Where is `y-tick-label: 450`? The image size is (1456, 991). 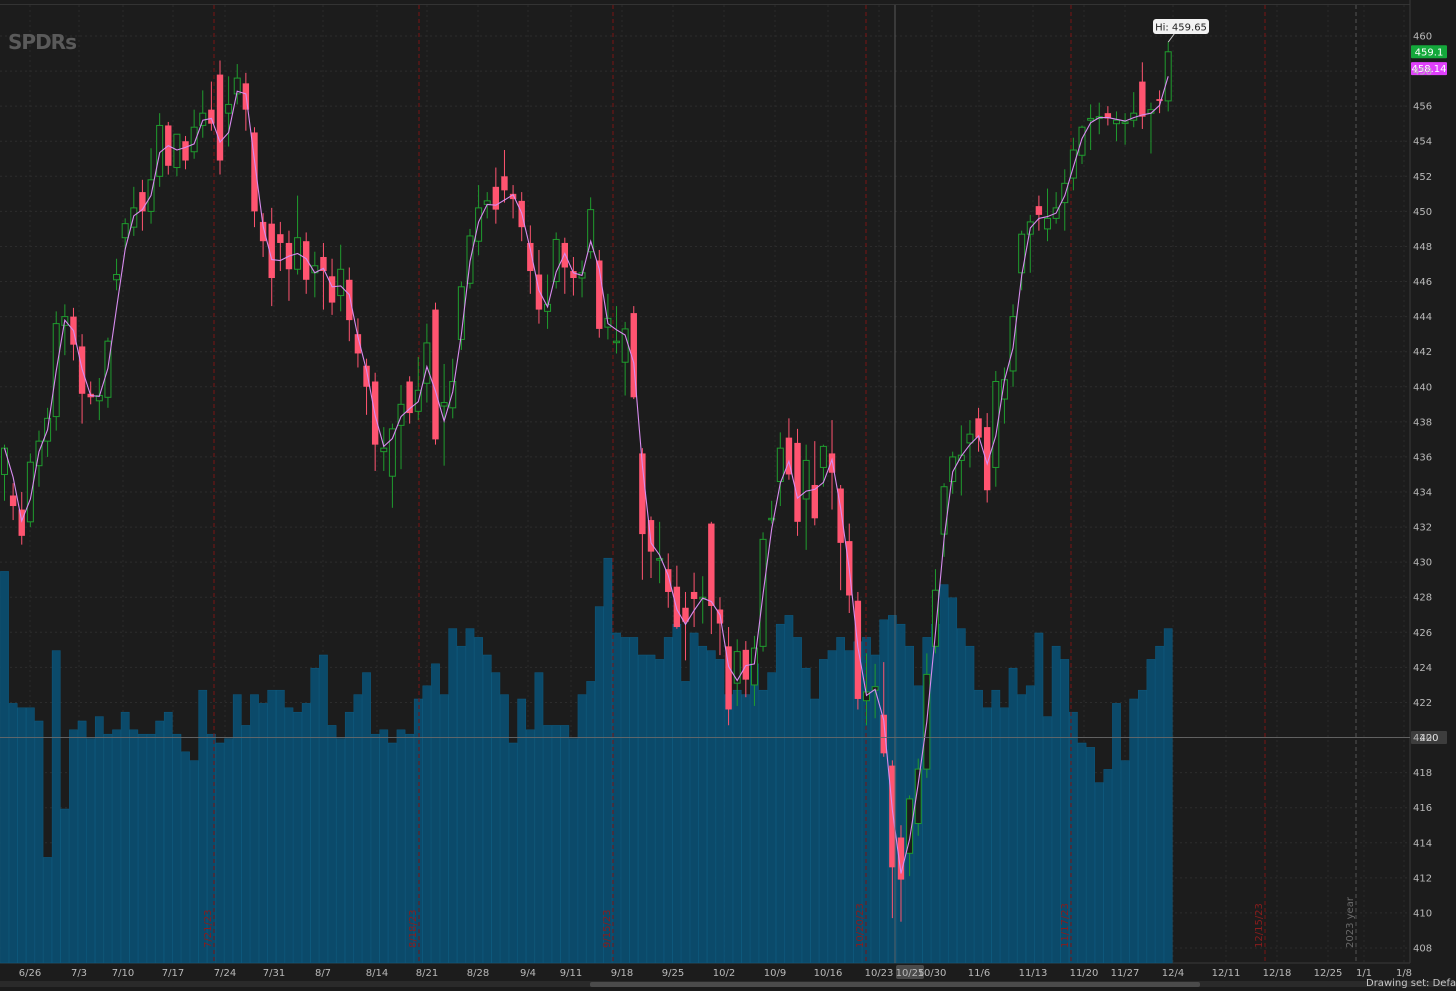 y-tick-label: 450 is located at coordinates (1422, 212).